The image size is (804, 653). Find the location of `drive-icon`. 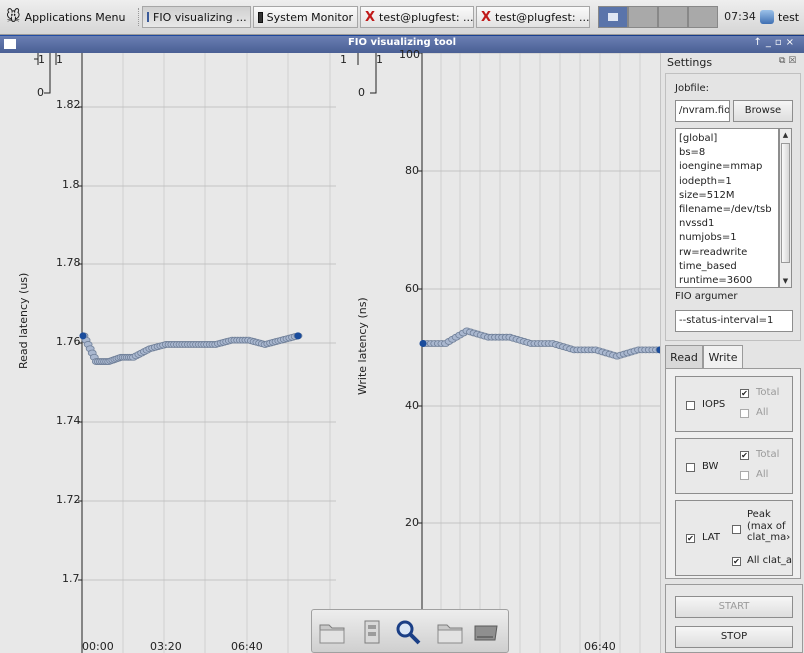

drive-icon is located at coordinates (486, 632).